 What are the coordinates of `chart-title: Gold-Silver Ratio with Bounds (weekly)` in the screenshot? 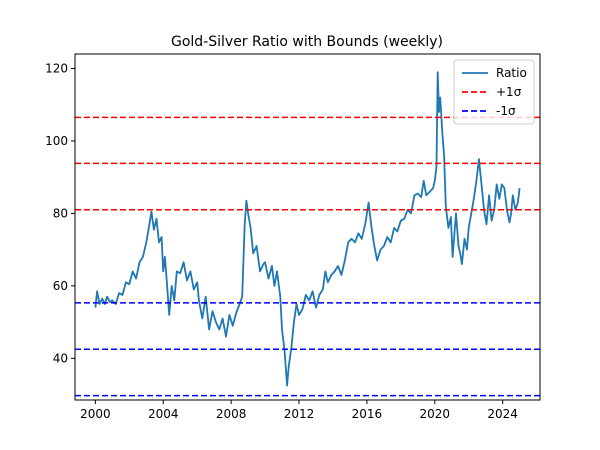 It's located at (307, 42).